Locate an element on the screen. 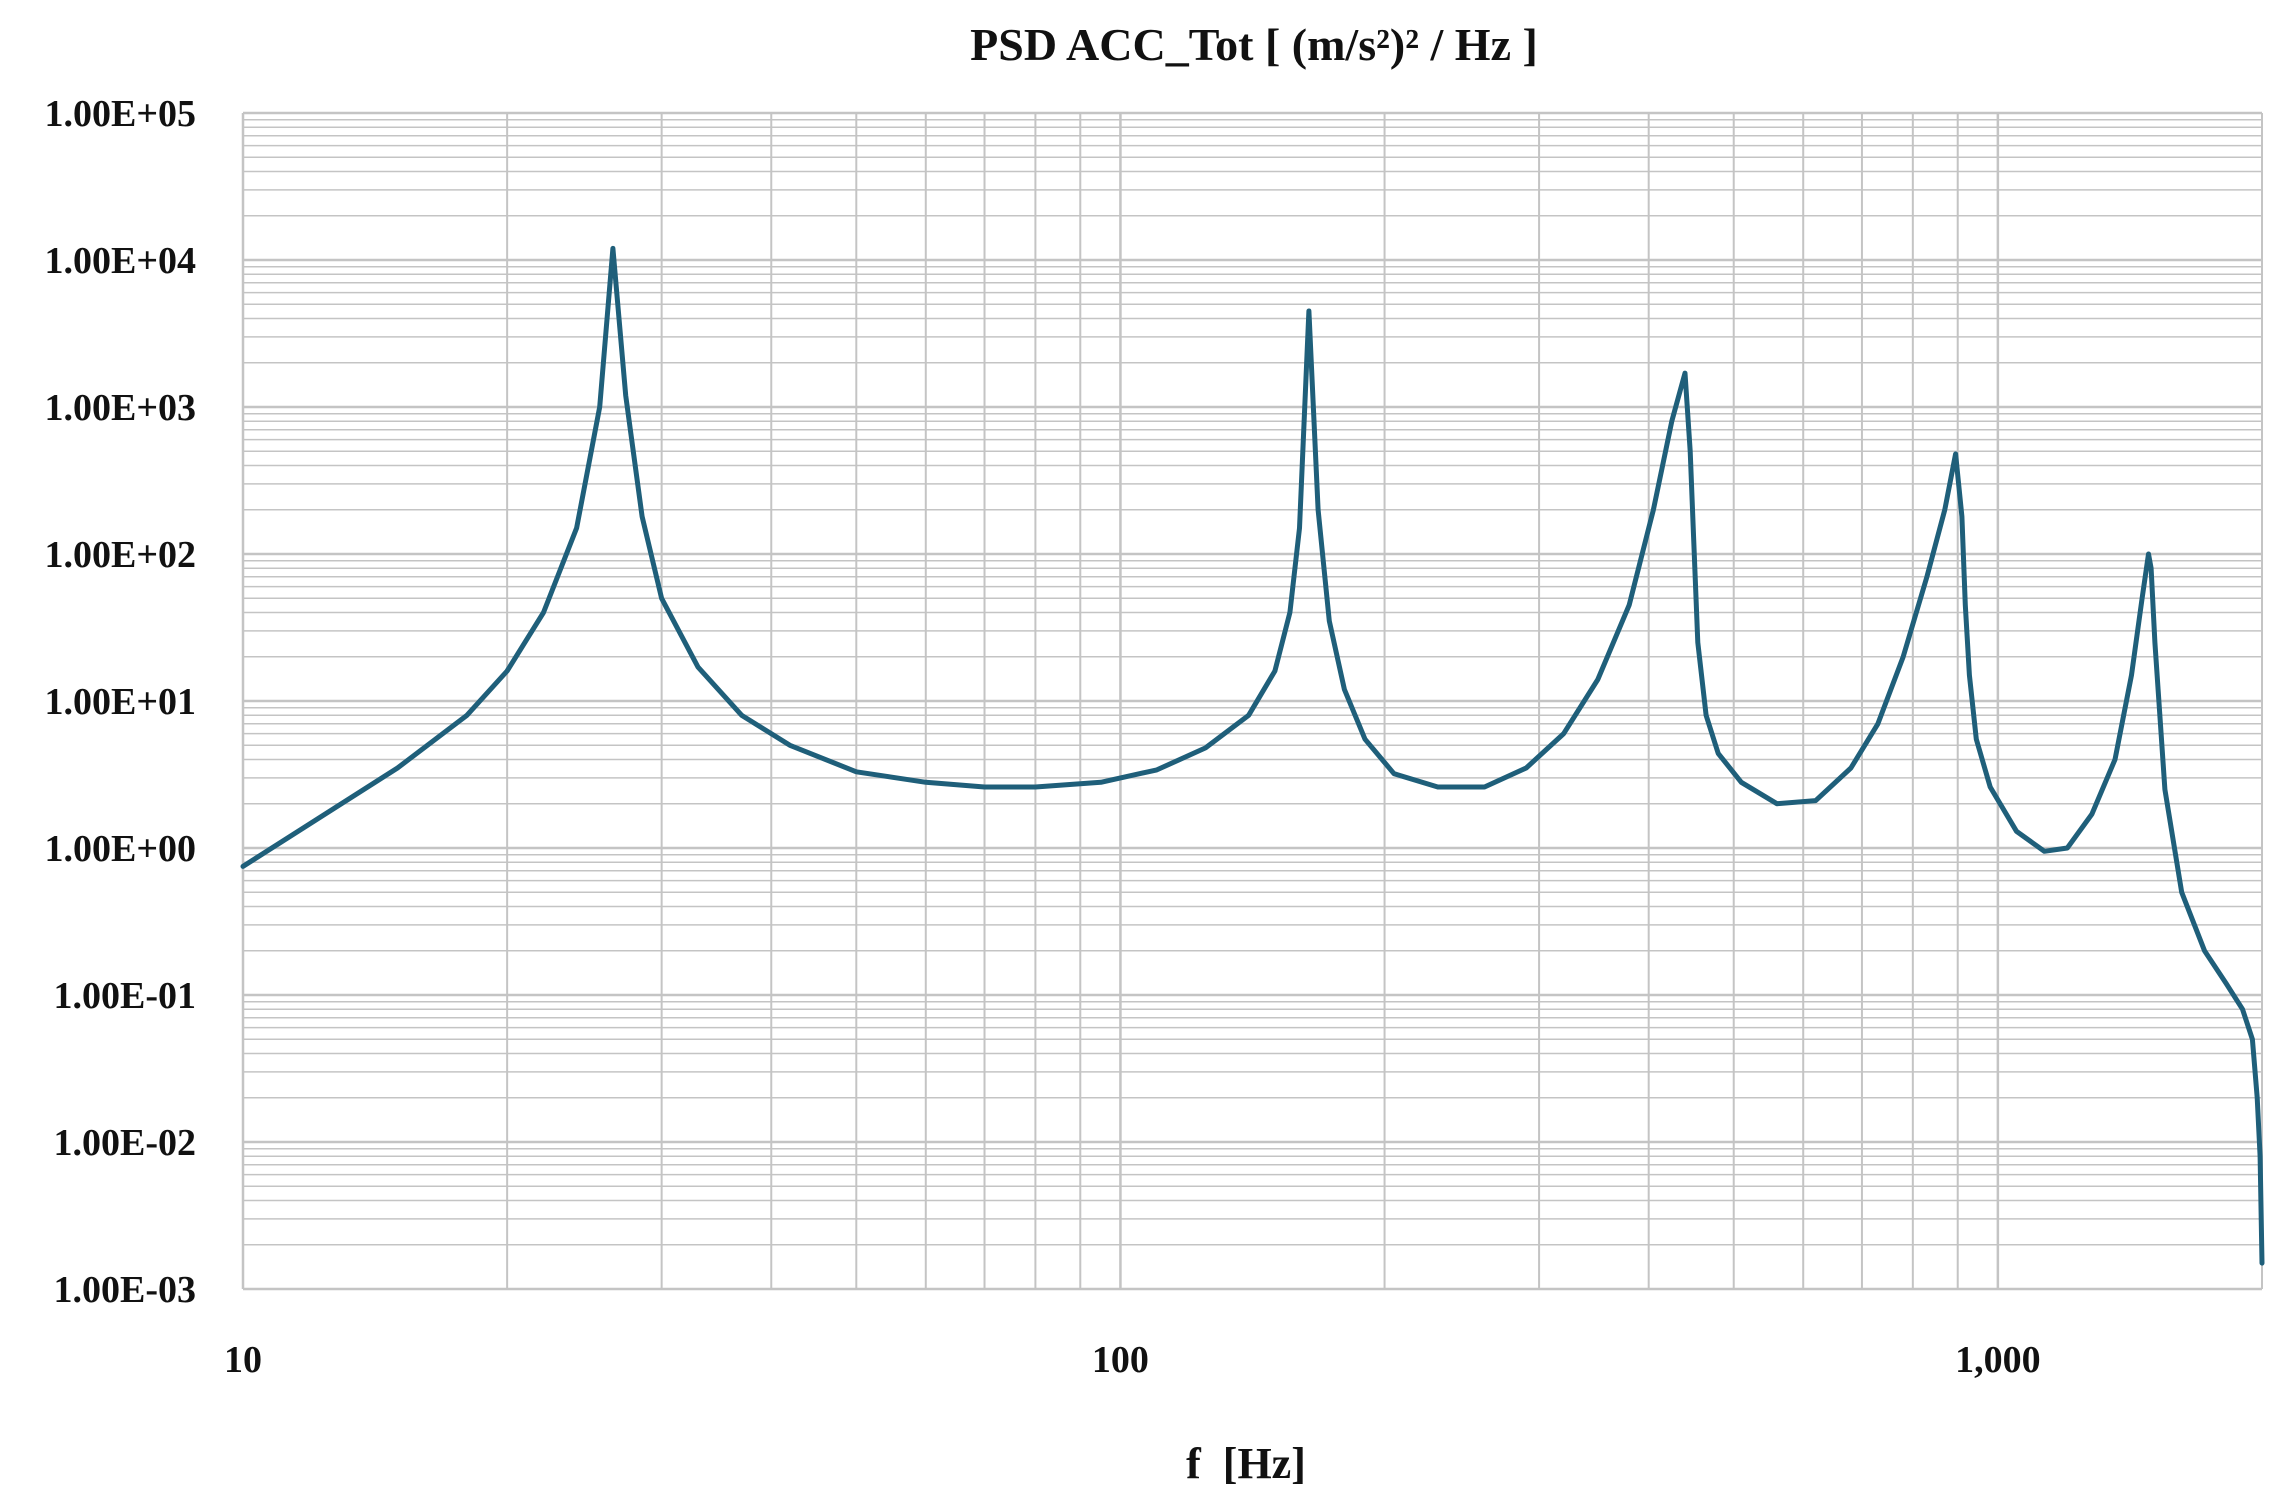 The height and width of the screenshot is (1495, 2284). x-axis-tick-labels: 10 100 1,000 is located at coordinates (1132, 1360).